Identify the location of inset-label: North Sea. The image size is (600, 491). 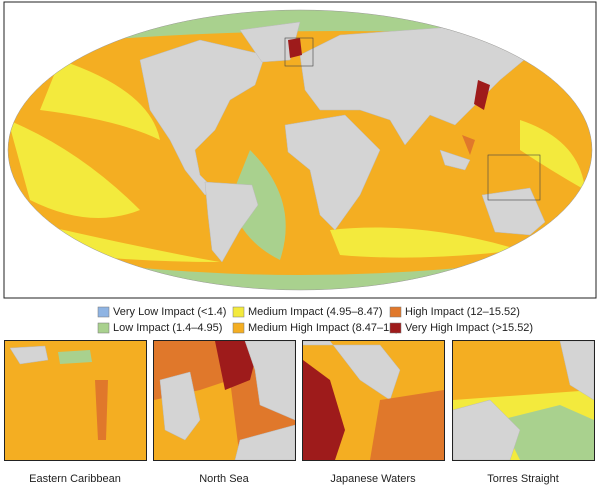
(224, 479).